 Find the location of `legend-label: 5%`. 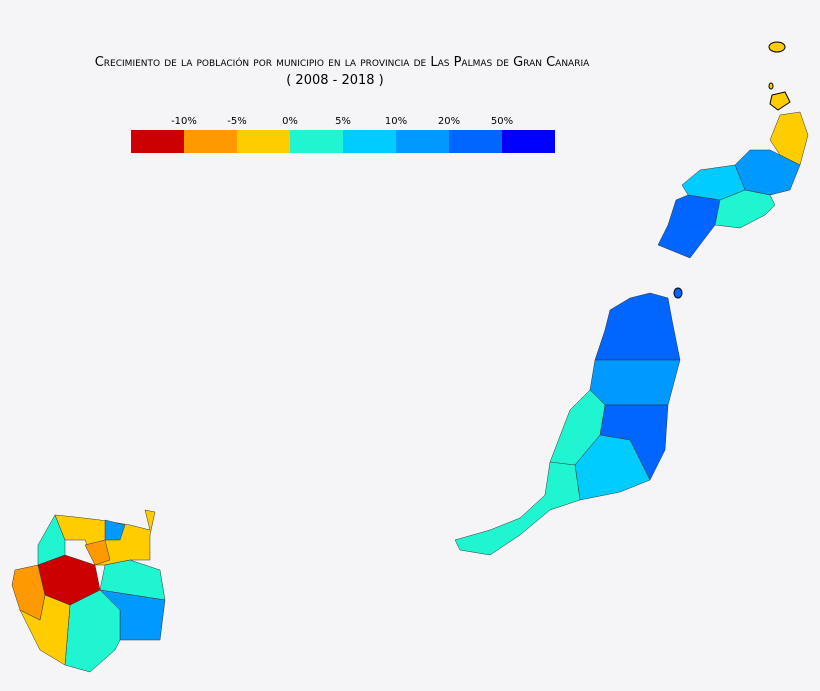

legend-label: 5% is located at coordinates (343, 121).